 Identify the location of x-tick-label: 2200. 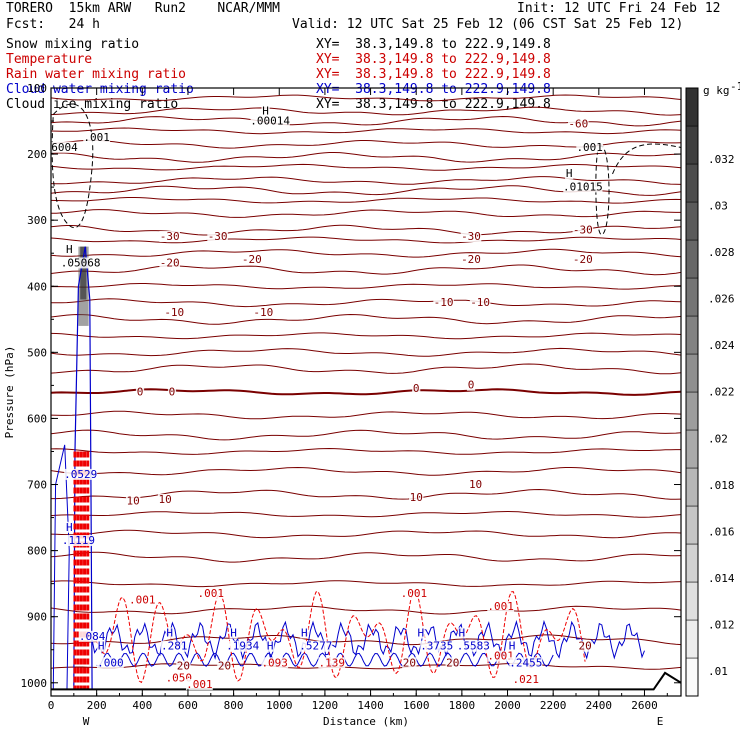
(553, 705).